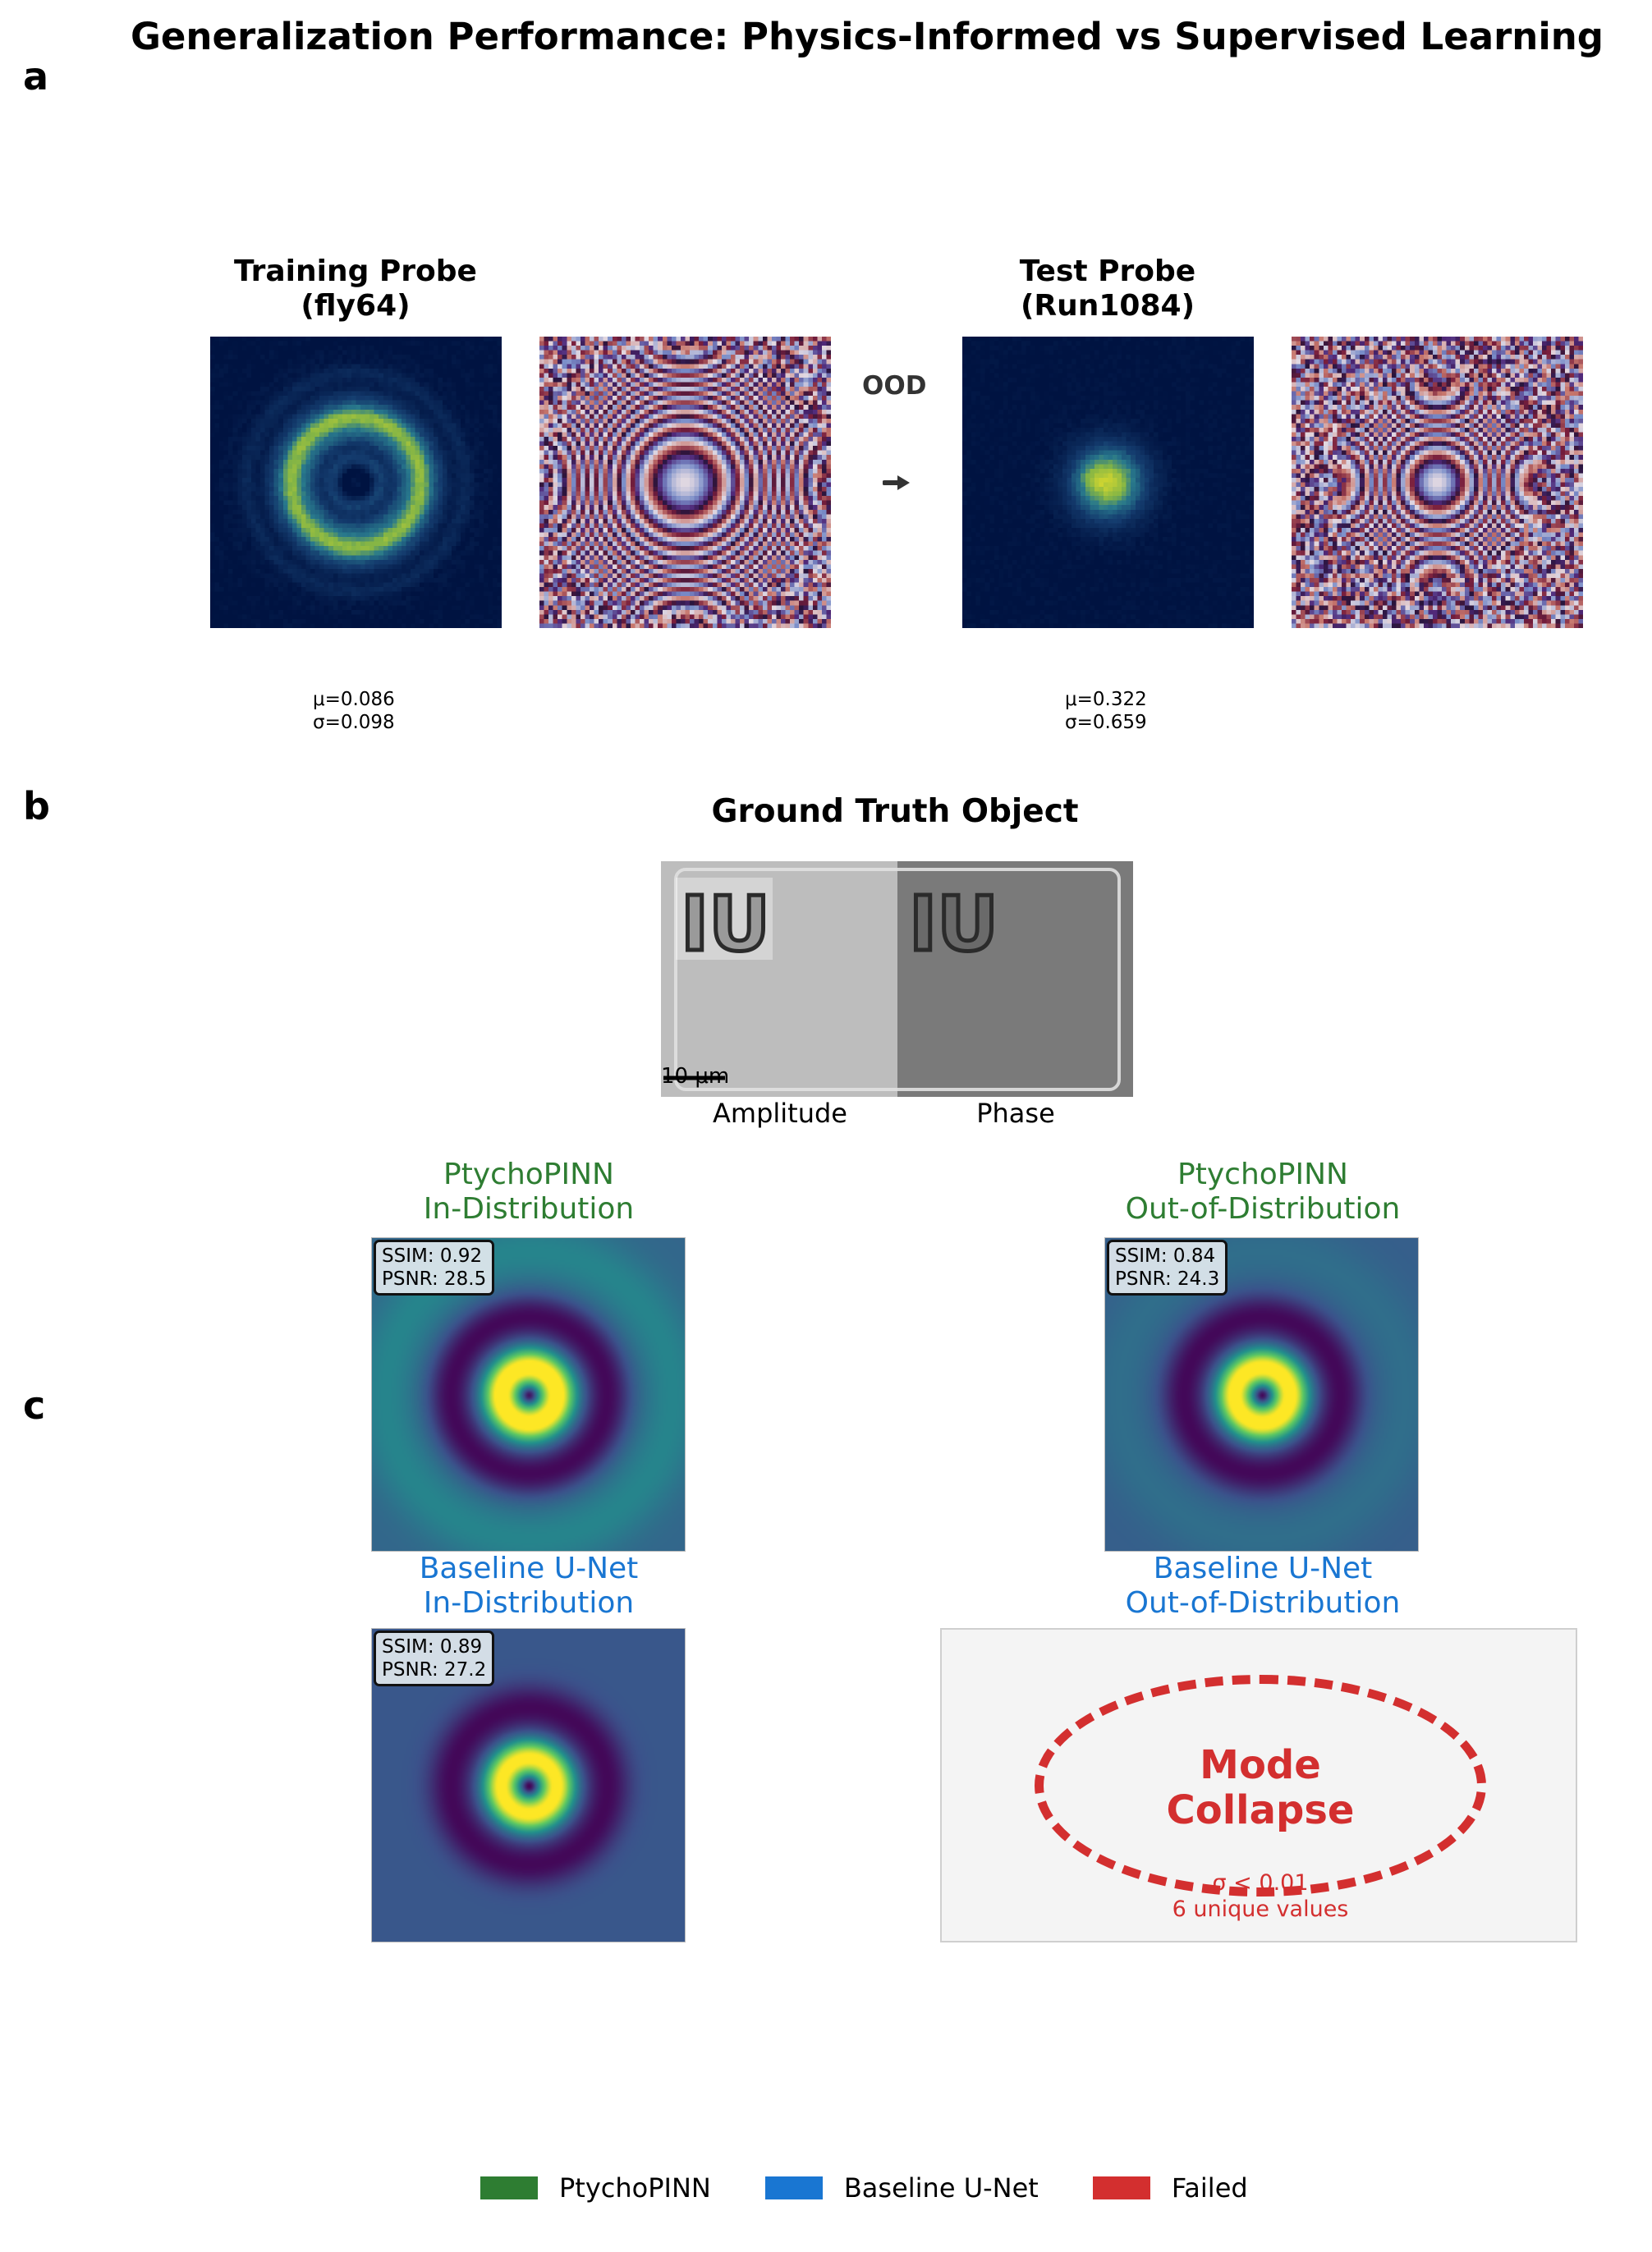 The height and width of the screenshot is (2252, 1652). I want to click on training-probe-title: Training Probe (fly64), so click(356, 289).